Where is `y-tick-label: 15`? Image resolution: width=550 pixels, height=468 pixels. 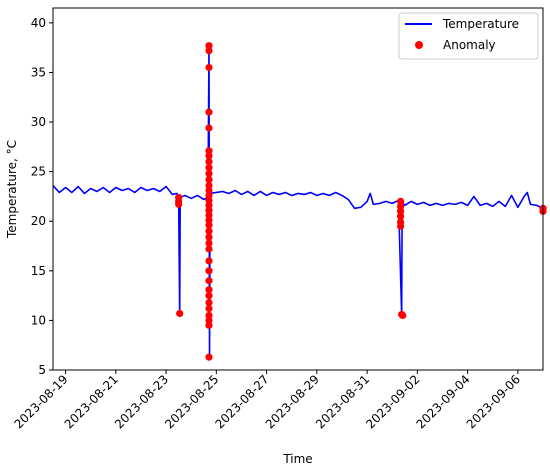
y-tick-label: 15 is located at coordinates (38, 271).